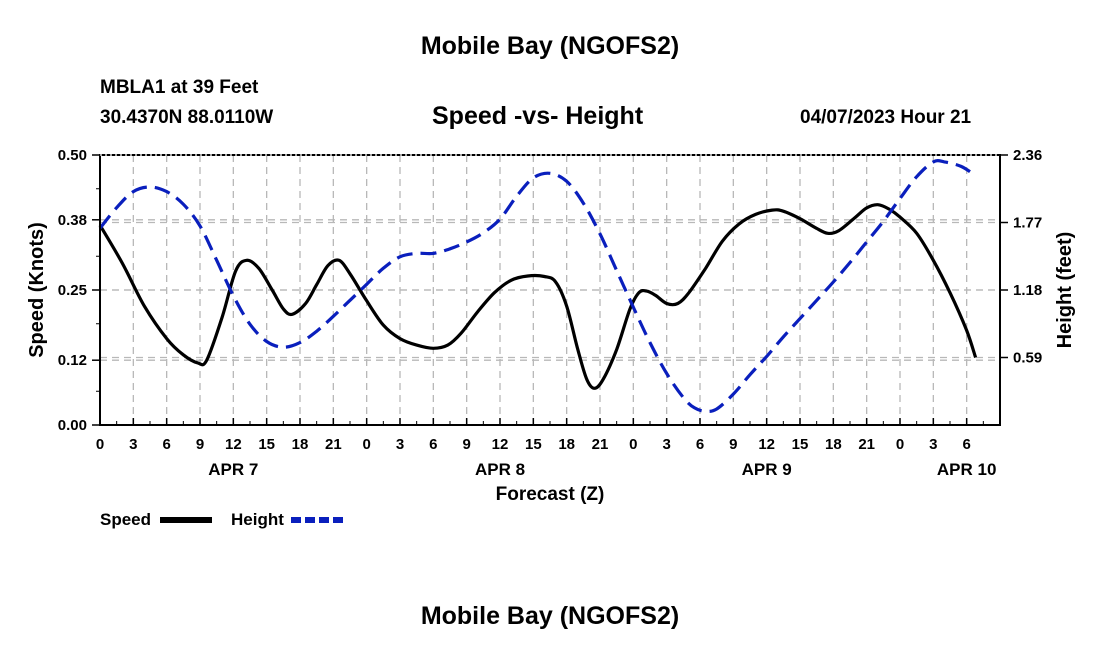 The width and height of the screenshot is (1100, 650). What do you see at coordinates (72, 425) in the screenshot?
I see `y-left-tick-label: 0.00` at bounding box center [72, 425].